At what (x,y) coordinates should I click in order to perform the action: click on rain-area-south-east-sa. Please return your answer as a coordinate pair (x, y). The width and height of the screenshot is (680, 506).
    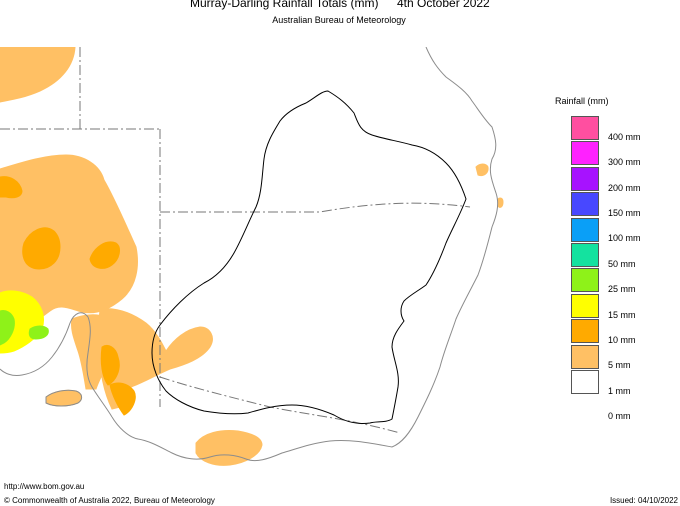
    Looking at the image, I should click on (155, 359).